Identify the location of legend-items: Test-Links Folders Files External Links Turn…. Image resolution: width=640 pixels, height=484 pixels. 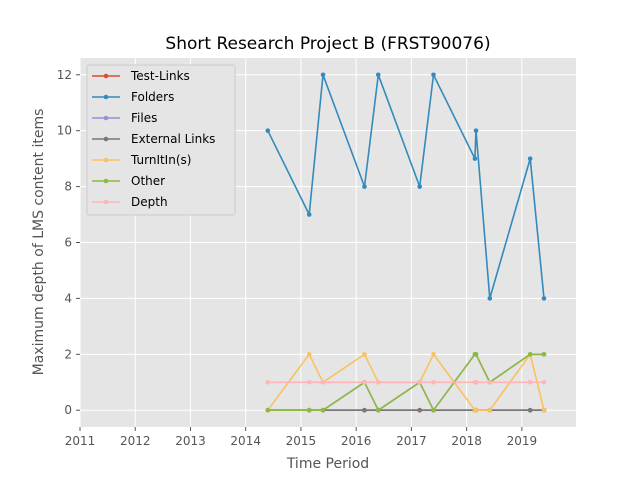
(153, 139).